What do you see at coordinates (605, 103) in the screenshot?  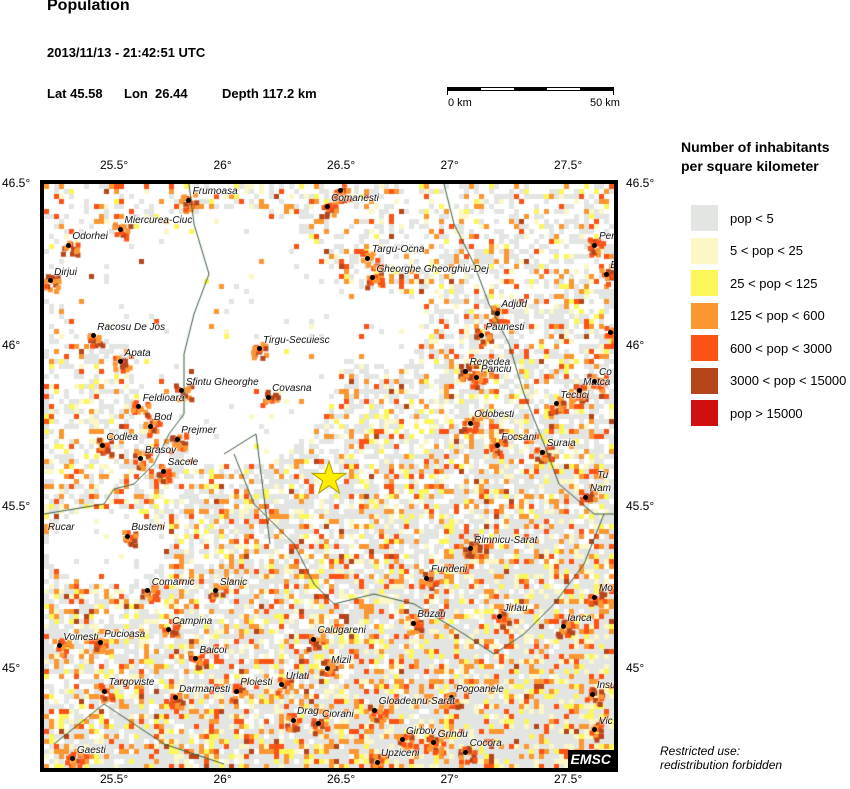 I see `scale-end-label: 50 km` at bounding box center [605, 103].